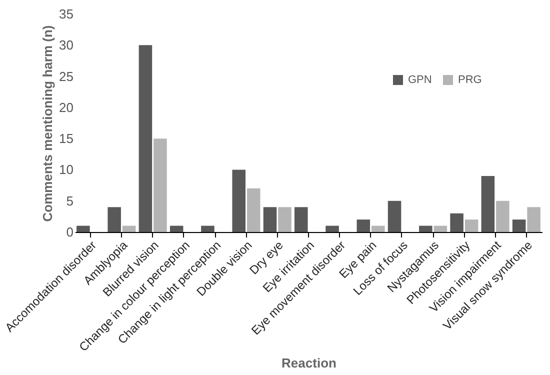  Describe the element at coordinates (66, 170) in the screenshot. I see `y-tick-label: 10` at that location.